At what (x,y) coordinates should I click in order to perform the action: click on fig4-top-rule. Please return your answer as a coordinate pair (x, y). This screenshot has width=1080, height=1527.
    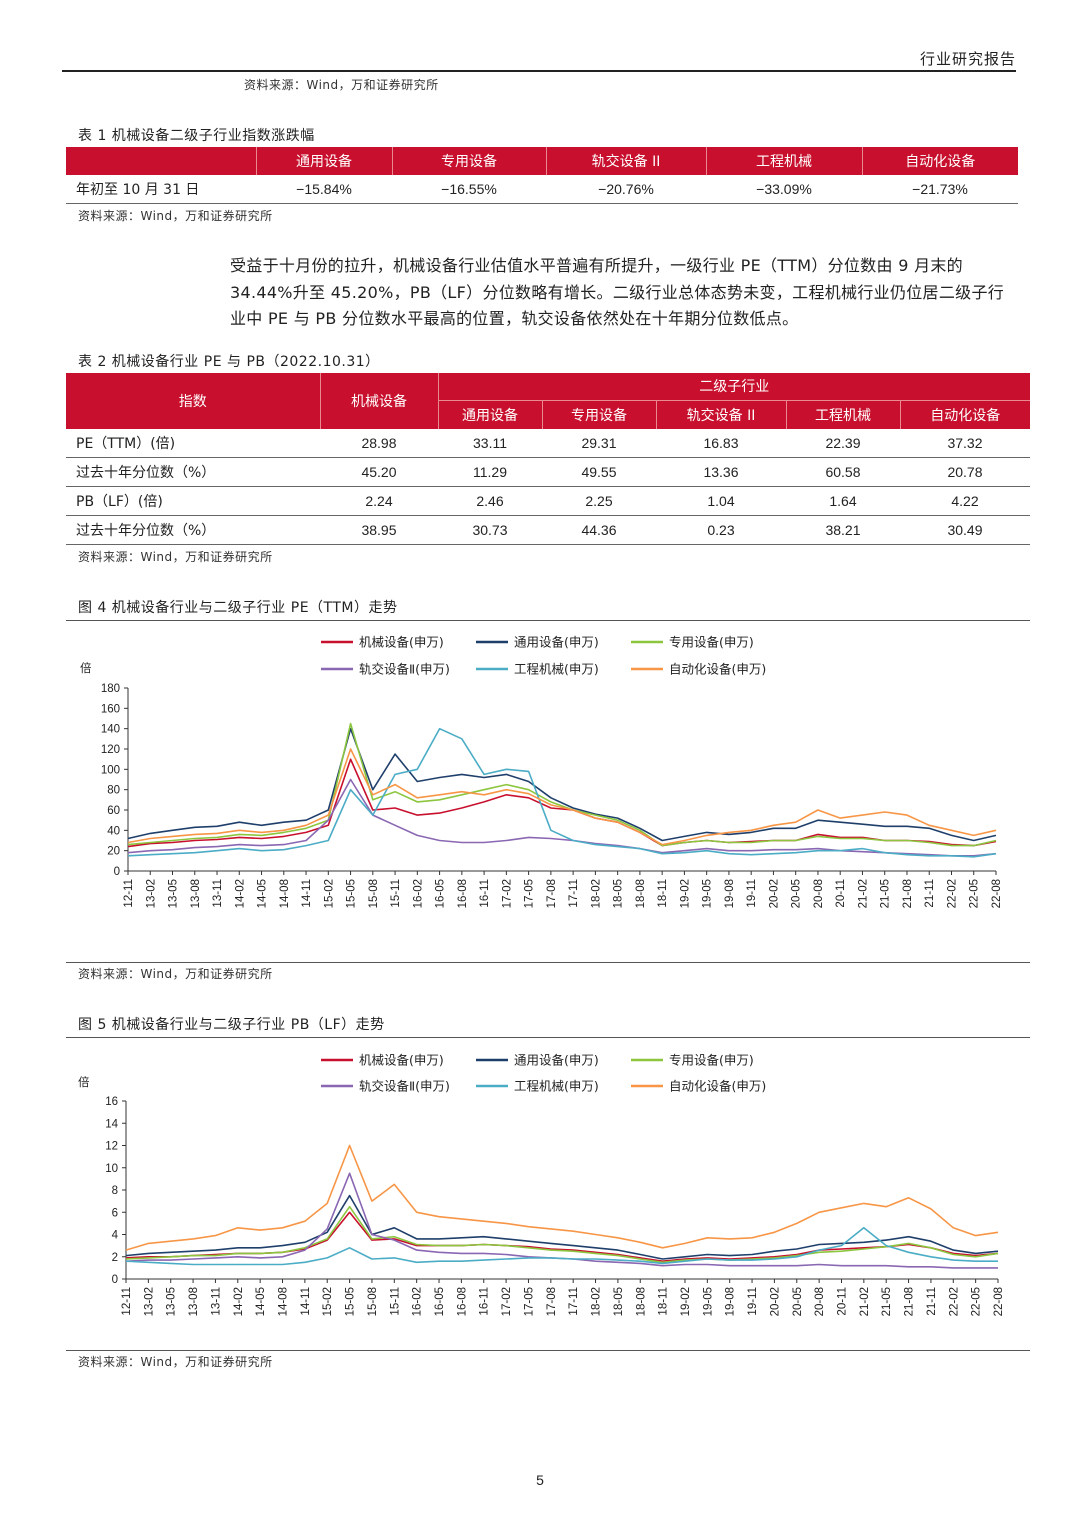
    Looking at the image, I should click on (548, 620).